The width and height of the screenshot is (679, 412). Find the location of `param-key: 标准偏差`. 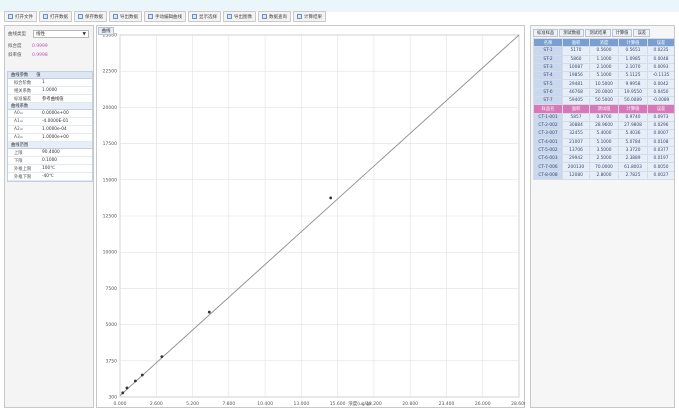

param-key: 标准偏差 is located at coordinates (23, 99).